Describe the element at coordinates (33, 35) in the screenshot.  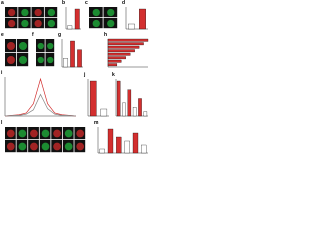
I see `panel-label: f` at that location.